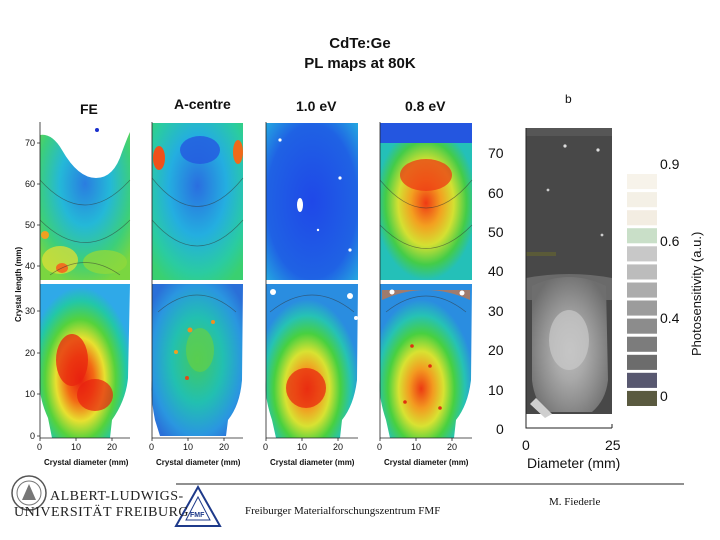  I want to click on panel-fe-map, so click(85, 283).